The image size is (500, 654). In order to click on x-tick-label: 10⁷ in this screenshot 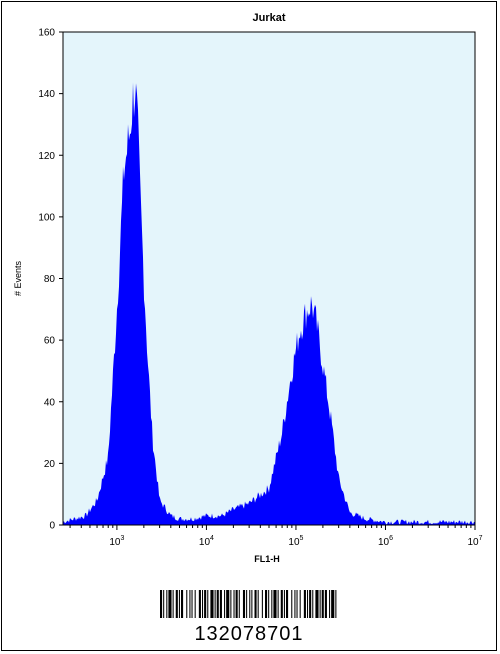, I will do `click(474, 541)`.